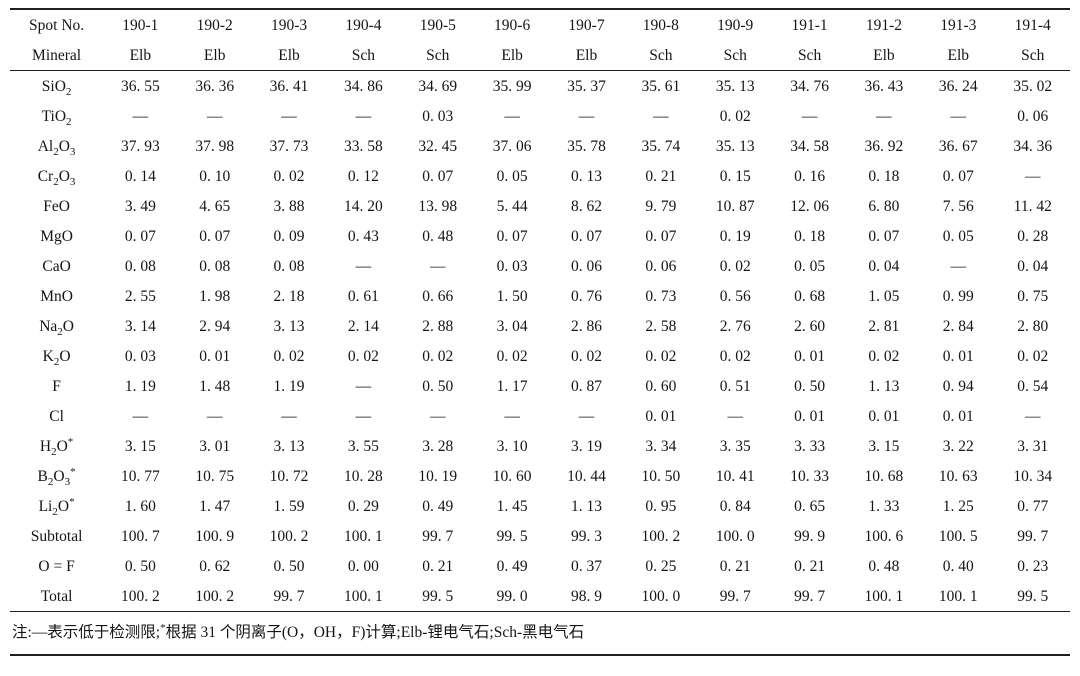  Describe the element at coordinates (56, 147) in the screenshot. I see `row-label-Al2O3: Al2O3` at that location.